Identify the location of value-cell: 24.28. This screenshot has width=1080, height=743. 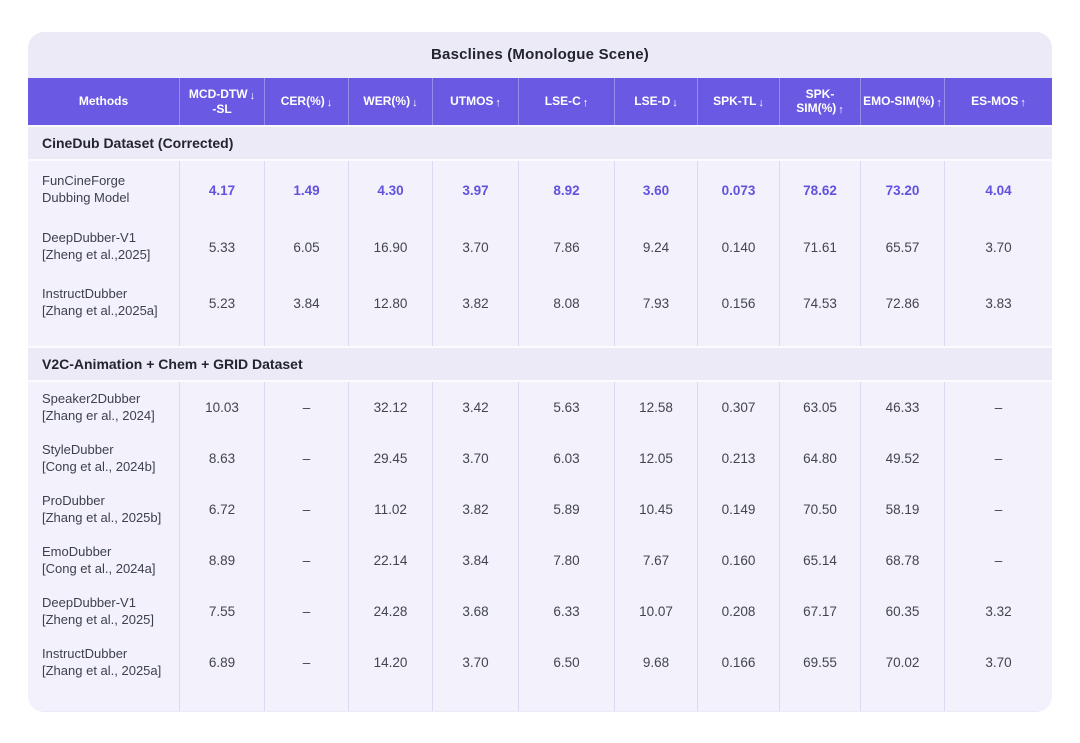
(391, 611).